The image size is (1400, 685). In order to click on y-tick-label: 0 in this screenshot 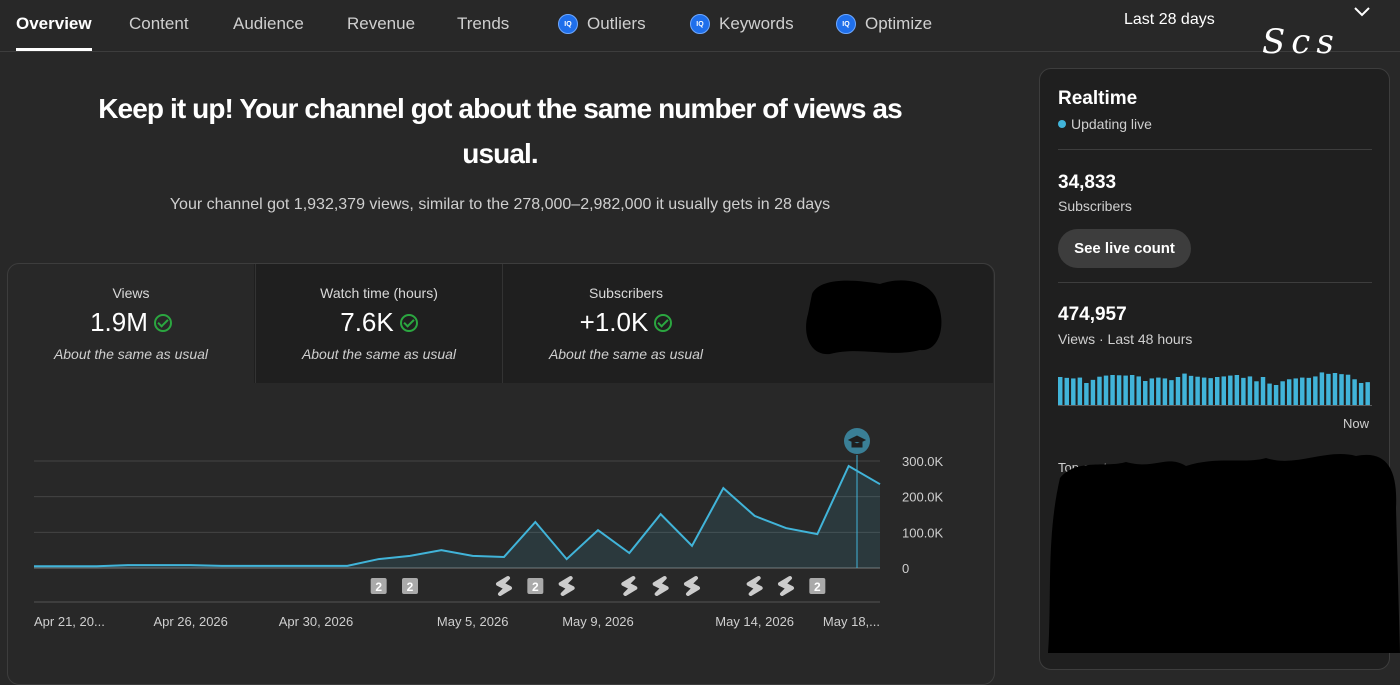, I will do `click(905, 568)`.